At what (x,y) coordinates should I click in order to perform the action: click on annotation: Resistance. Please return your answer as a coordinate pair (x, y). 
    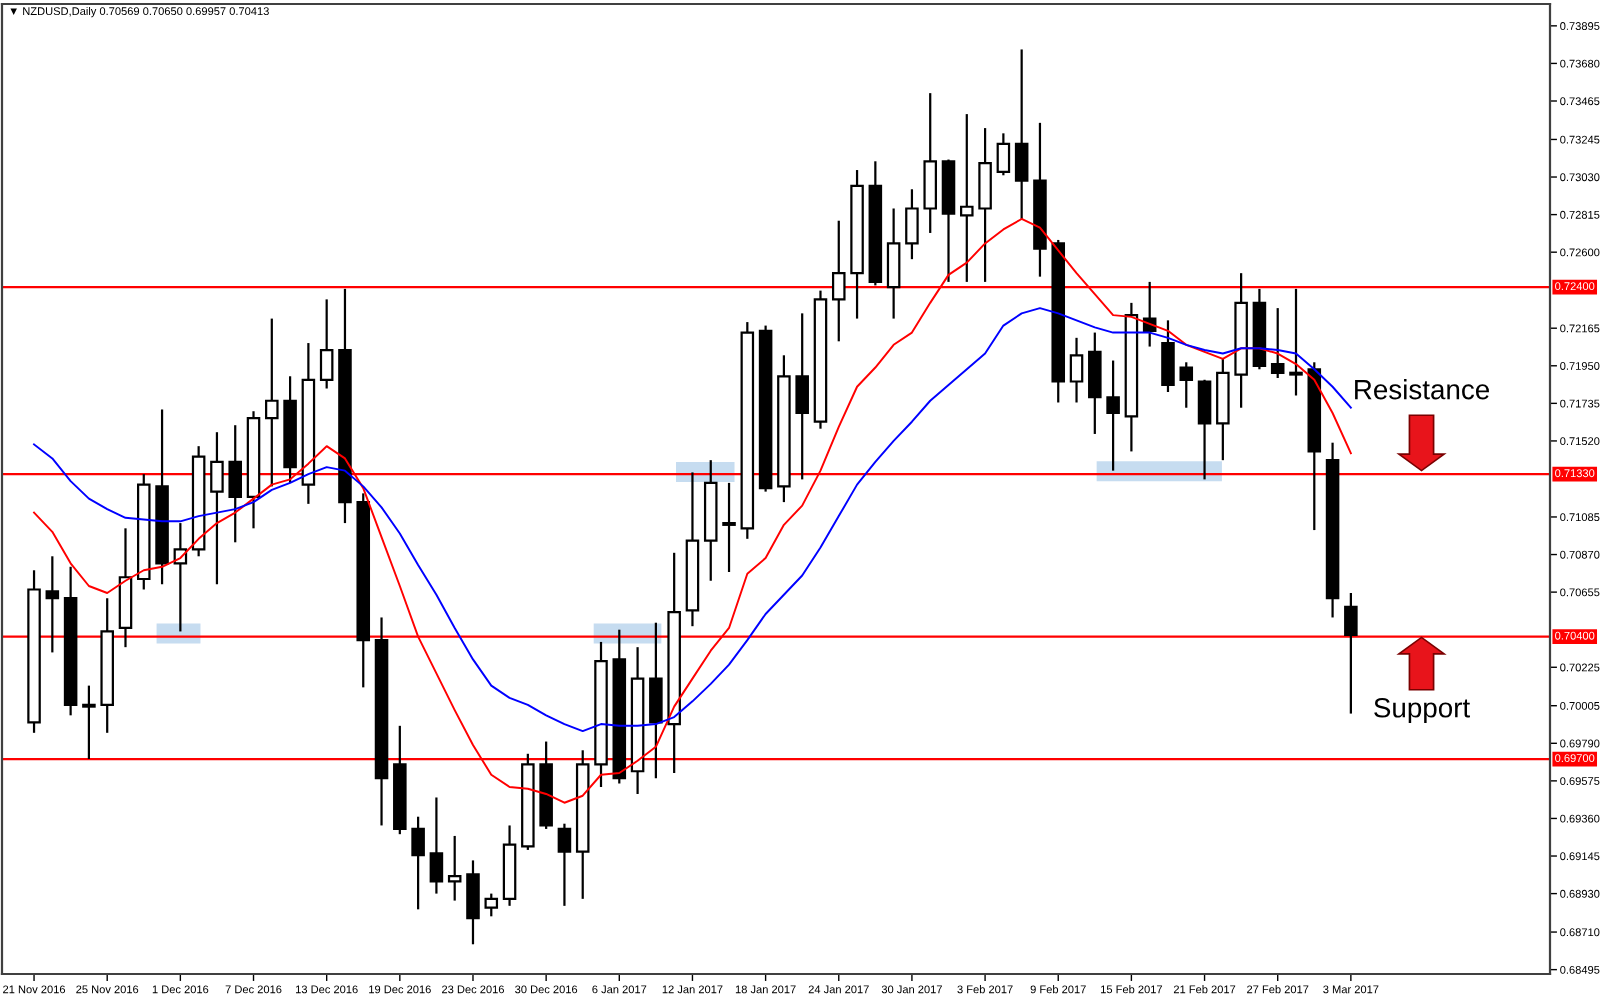
    Looking at the image, I should click on (1422, 389).